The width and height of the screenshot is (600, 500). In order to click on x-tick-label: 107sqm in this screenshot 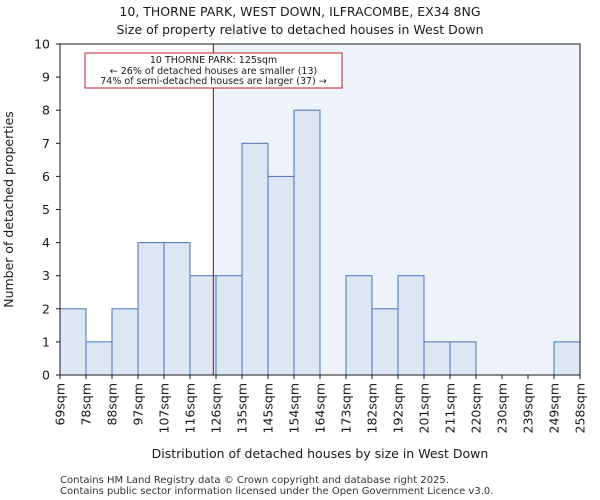, I will do `click(164, 408)`.